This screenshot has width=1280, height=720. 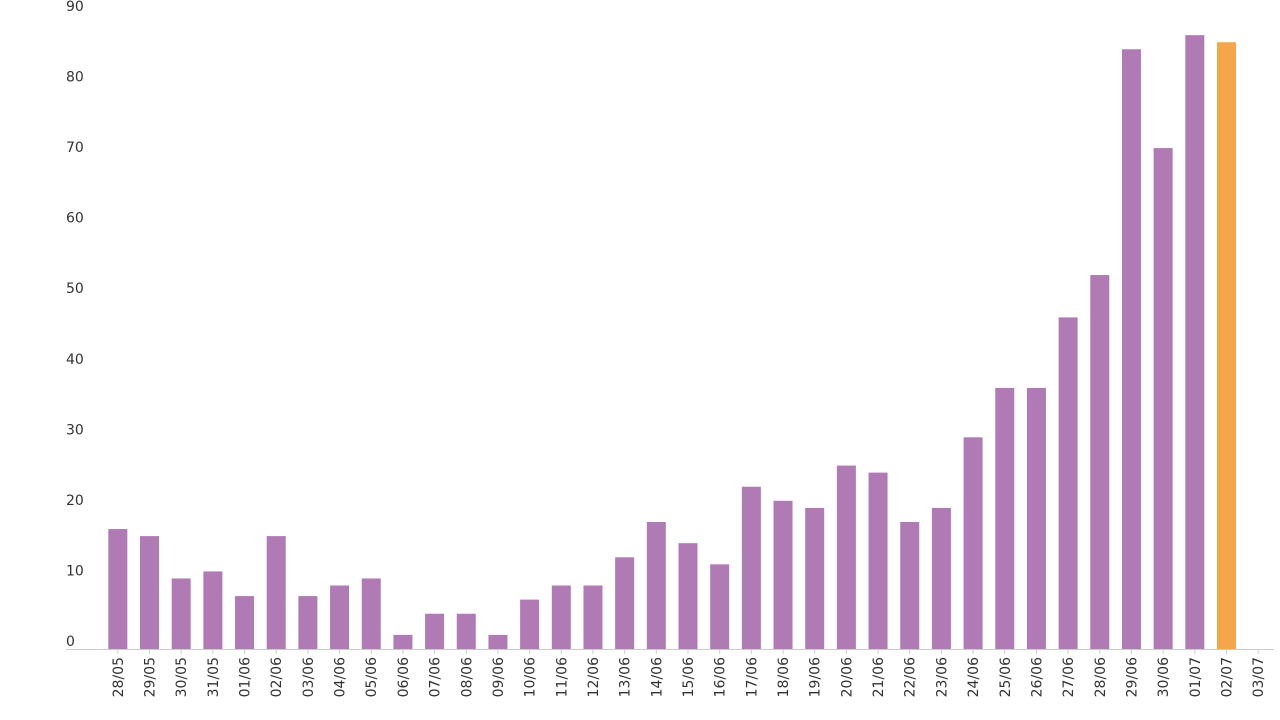 I want to click on x-tick-label: 29/05, so click(x=151, y=677).